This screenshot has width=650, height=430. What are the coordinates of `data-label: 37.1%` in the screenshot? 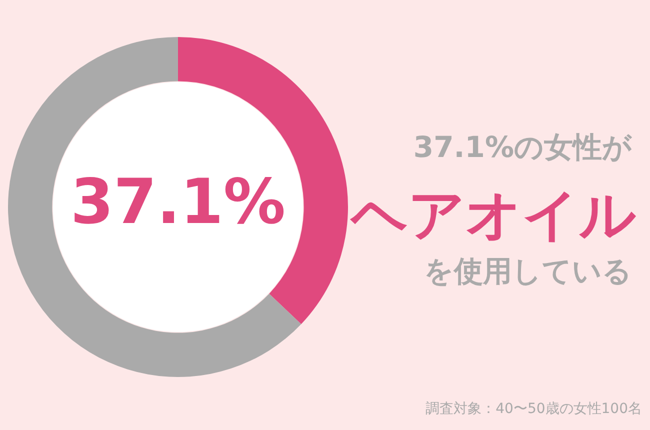 It's located at (178, 201).